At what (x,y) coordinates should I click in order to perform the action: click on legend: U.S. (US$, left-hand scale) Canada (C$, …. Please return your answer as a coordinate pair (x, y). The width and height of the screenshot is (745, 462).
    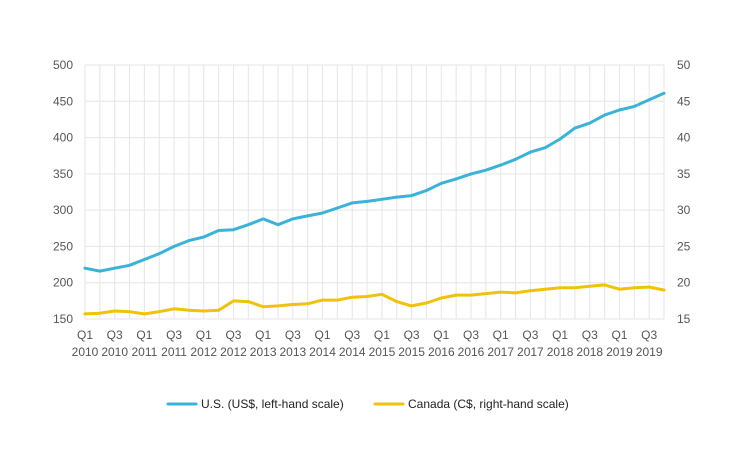
    Looking at the image, I should click on (367, 404).